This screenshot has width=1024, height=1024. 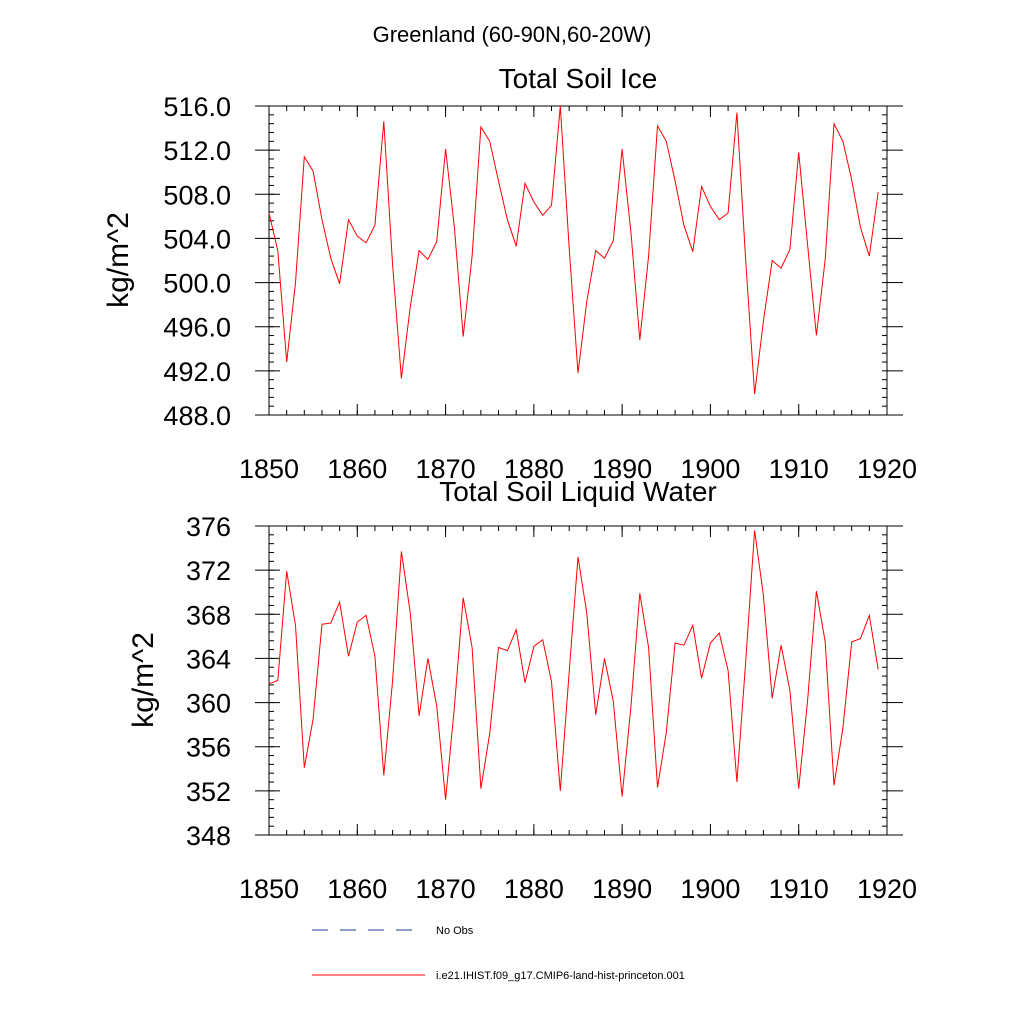 I want to click on chart-title: Total Soil Ice, so click(x=578, y=78).